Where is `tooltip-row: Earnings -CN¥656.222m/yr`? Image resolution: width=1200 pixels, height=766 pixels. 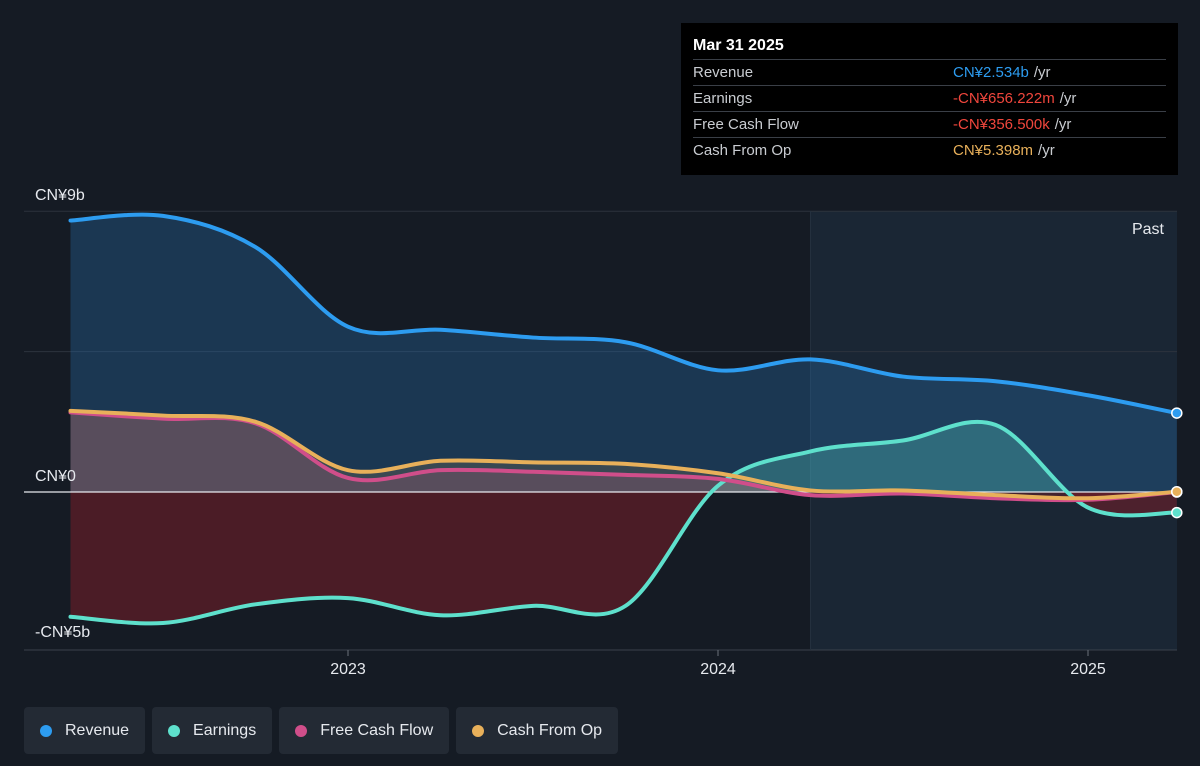
tooltip-row: Earnings -CN¥656.222m/yr is located at coordinates (929, 98).